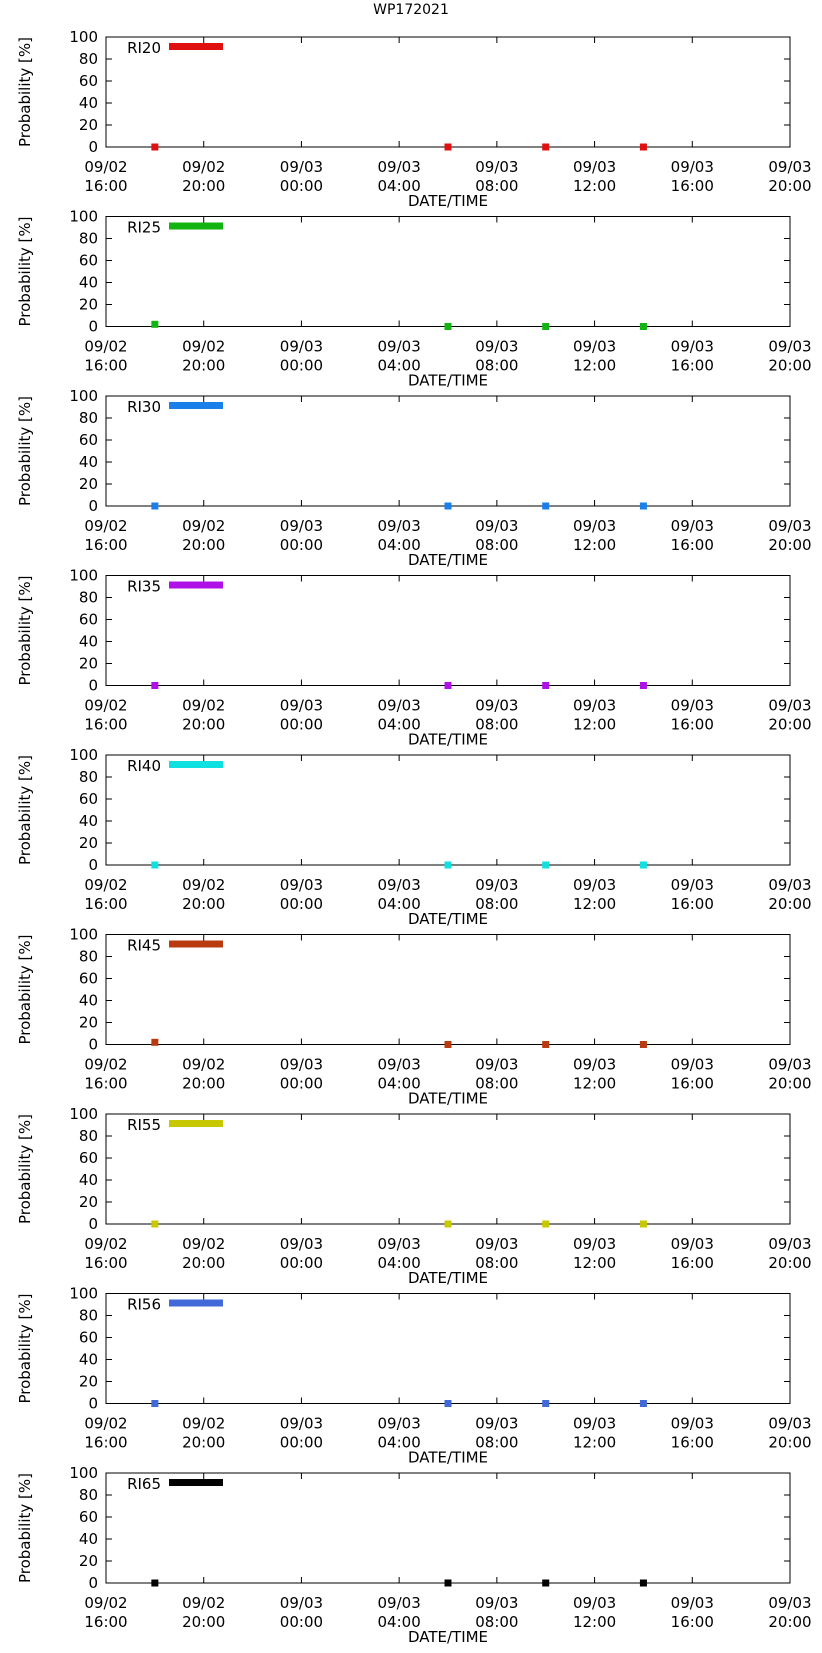 The image size is (822, 1653). Describe the element at coordinates (144, 587) in the screenshot. I see `legend-label: RI35` at that location.